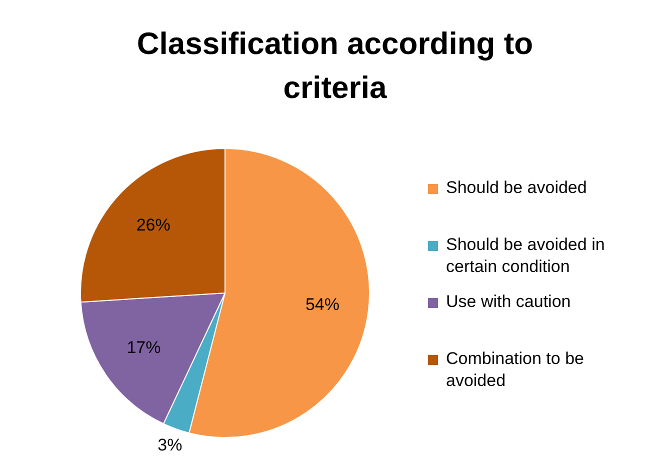 This screenshot has height=463, width=665. I want to click on data-label: 54%, so click(322, 304).